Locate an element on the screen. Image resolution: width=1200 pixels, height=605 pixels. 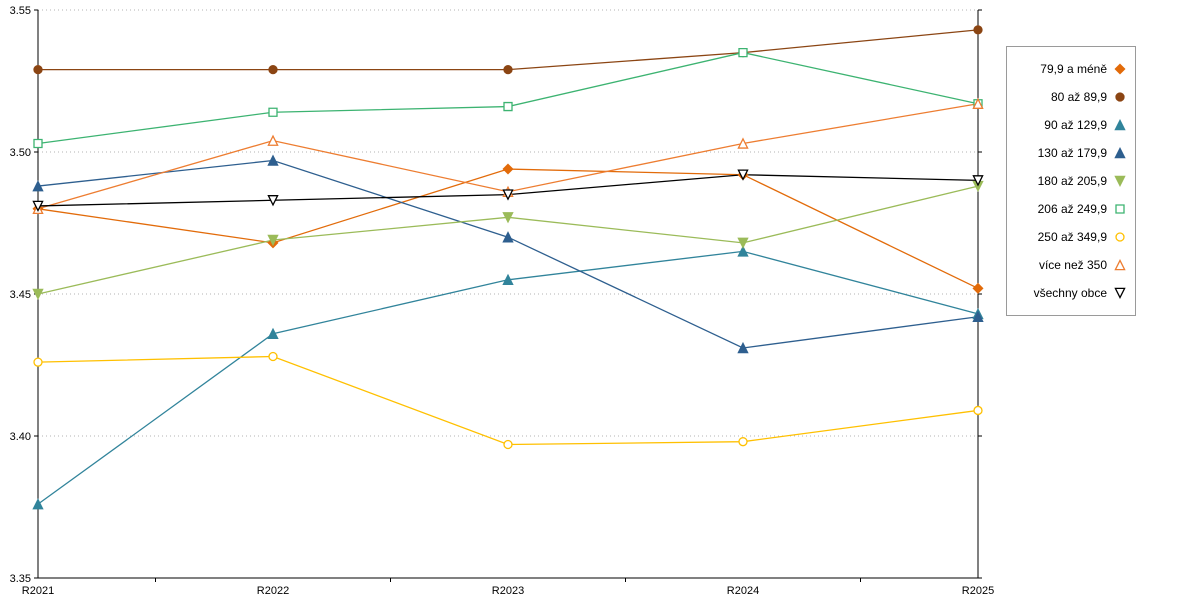
legend-item: 250 až 349,9 is located at coordinates (1071, 237).